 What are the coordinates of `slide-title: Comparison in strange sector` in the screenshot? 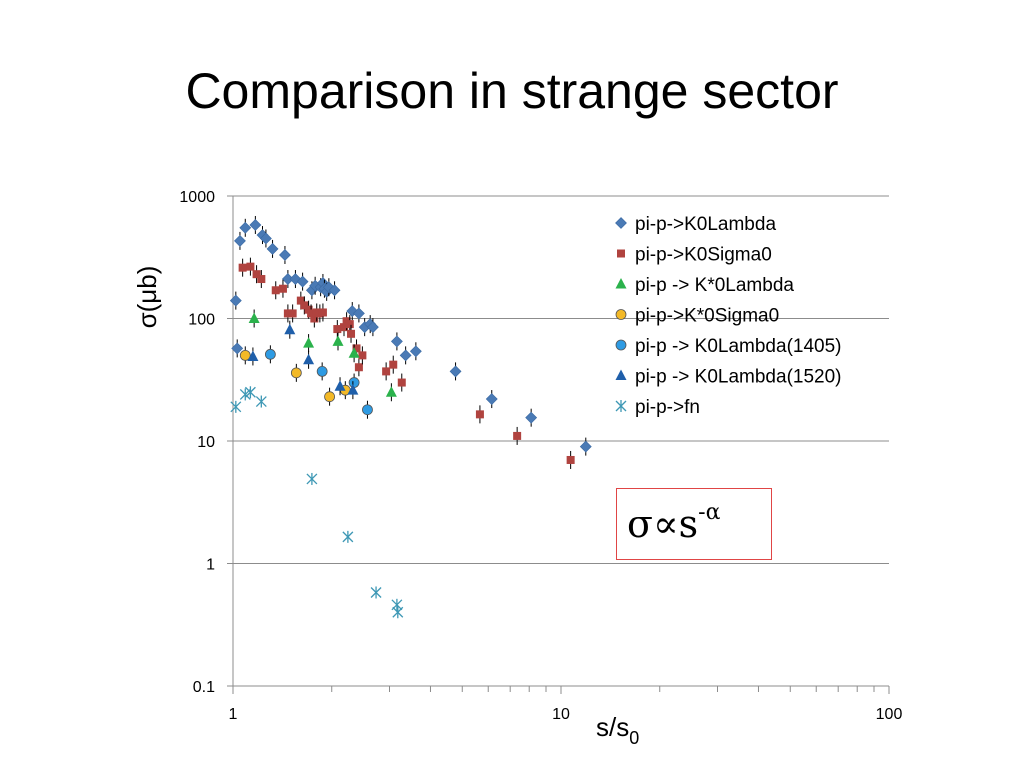 It's located at (512, 91).